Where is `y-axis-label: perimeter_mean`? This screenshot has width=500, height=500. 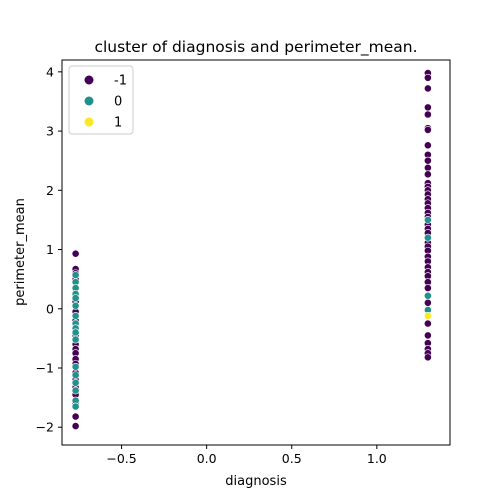
y-axis-label: perimeter_mean is located at coordinates (20, 252).